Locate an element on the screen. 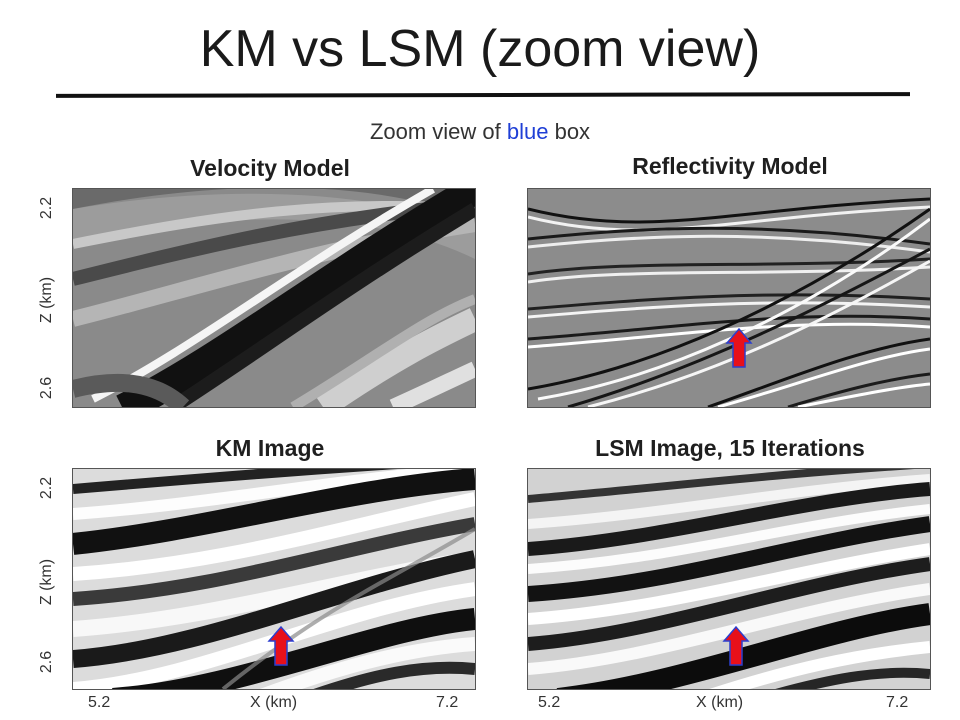 Image resolution: width=960 pixels, height=720 pixels. velocity-model-panel is located at coordinates (274, 298).